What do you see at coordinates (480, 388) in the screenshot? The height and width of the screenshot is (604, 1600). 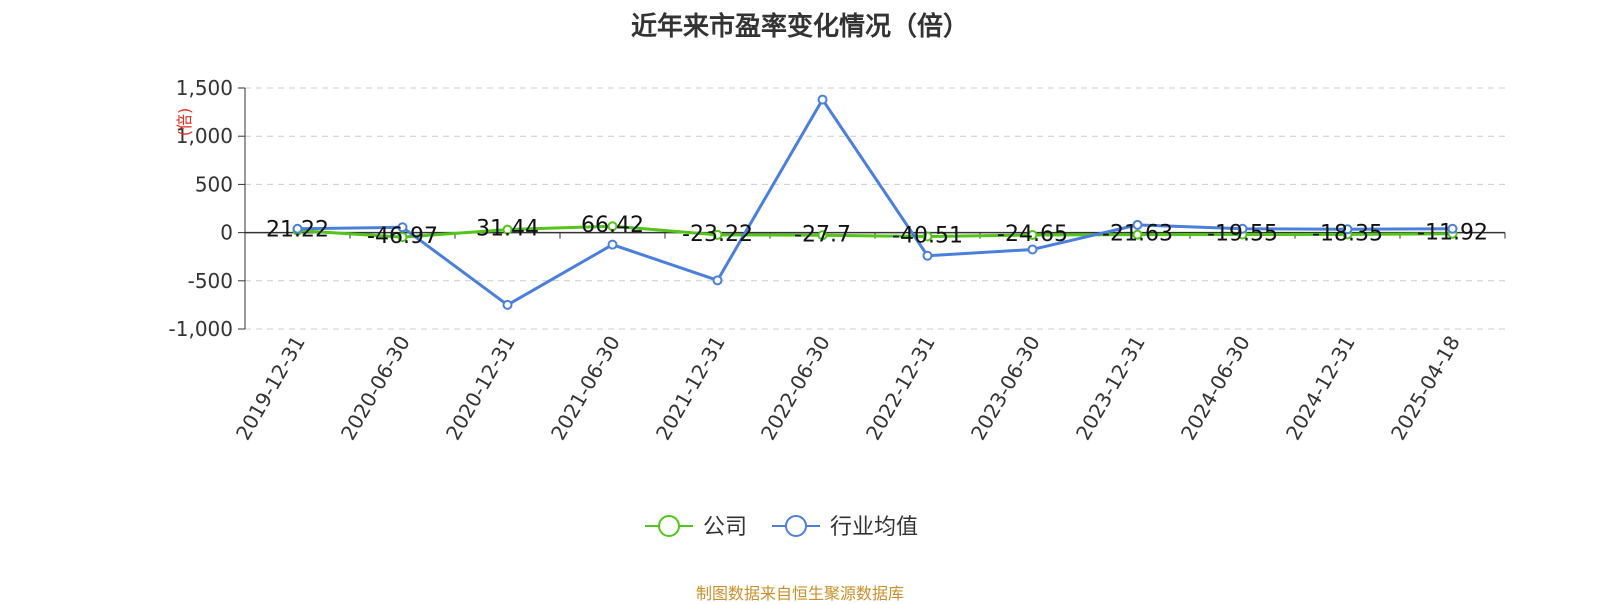 I see `x-tick-label: 2020-12-31` at bounding box center [480, 388].